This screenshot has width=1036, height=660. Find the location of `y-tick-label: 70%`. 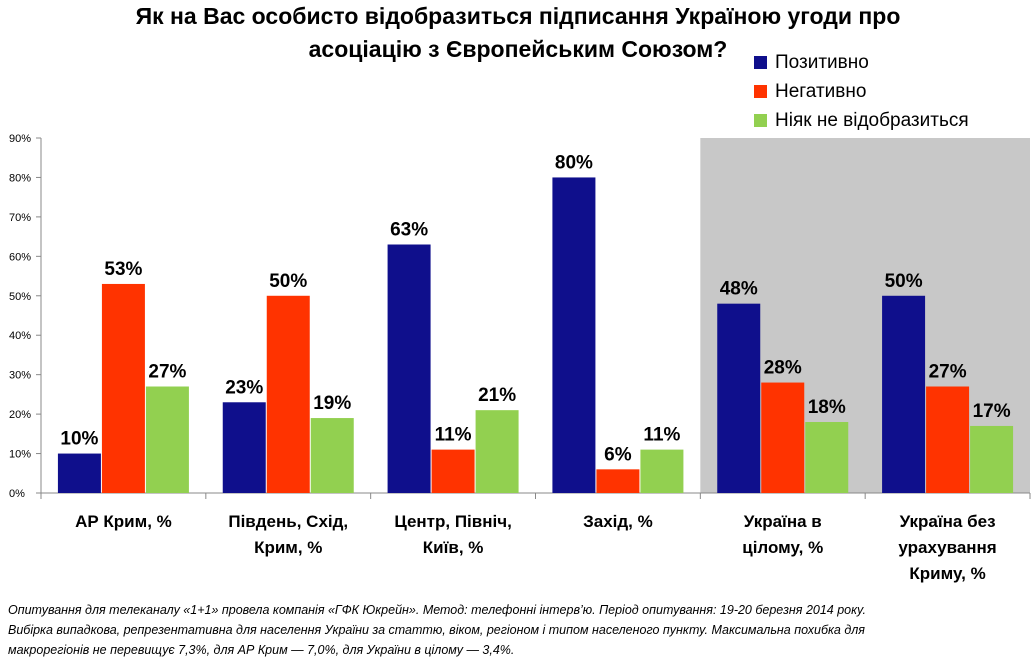

y-tick-label: 70% is located at coordinates (20, 218).